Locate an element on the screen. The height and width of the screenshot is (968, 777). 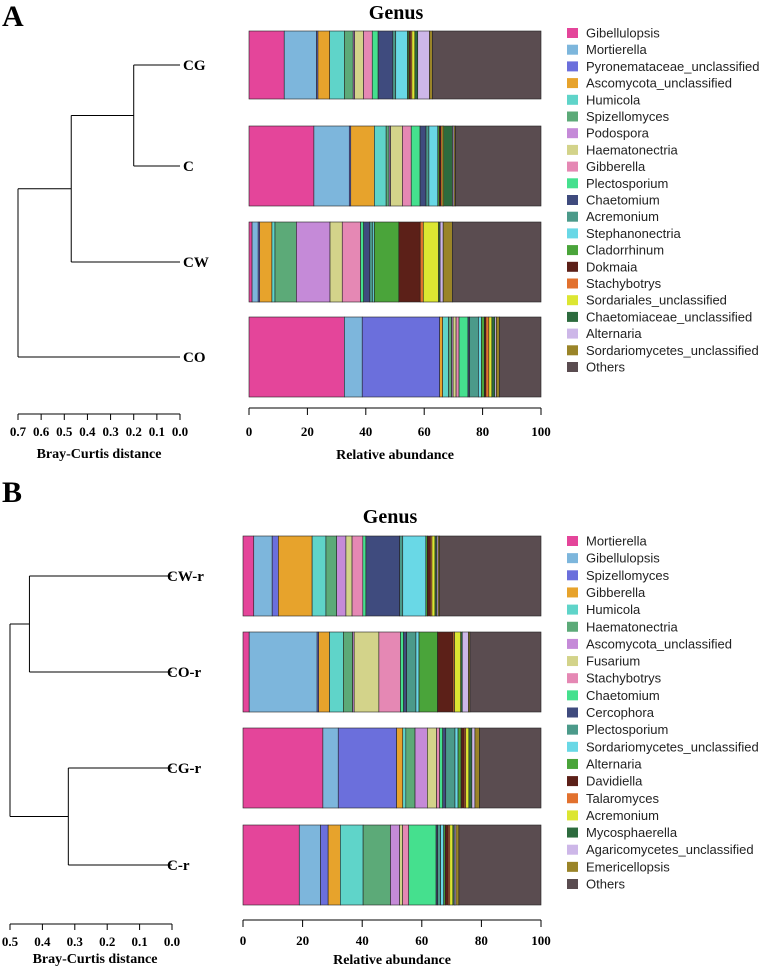
bar-segment-CO-Spizellomyces is located at coordinates (450, 357).